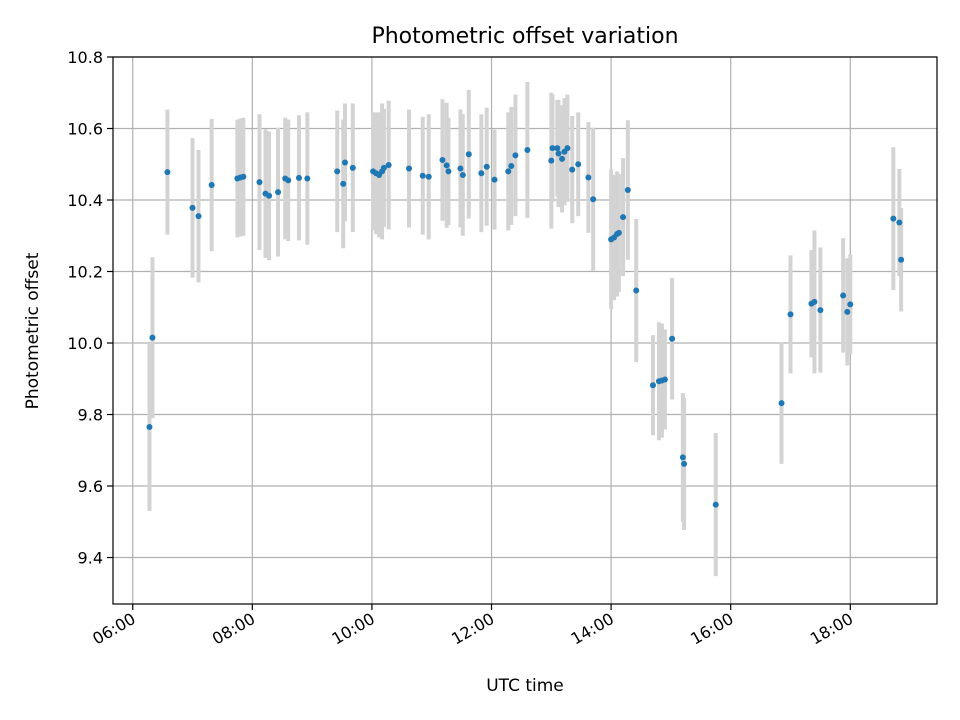  Describe the element at coordinates (33, 330) in the screenshot. I see `y-axis-label: Photometric offset` at that location.